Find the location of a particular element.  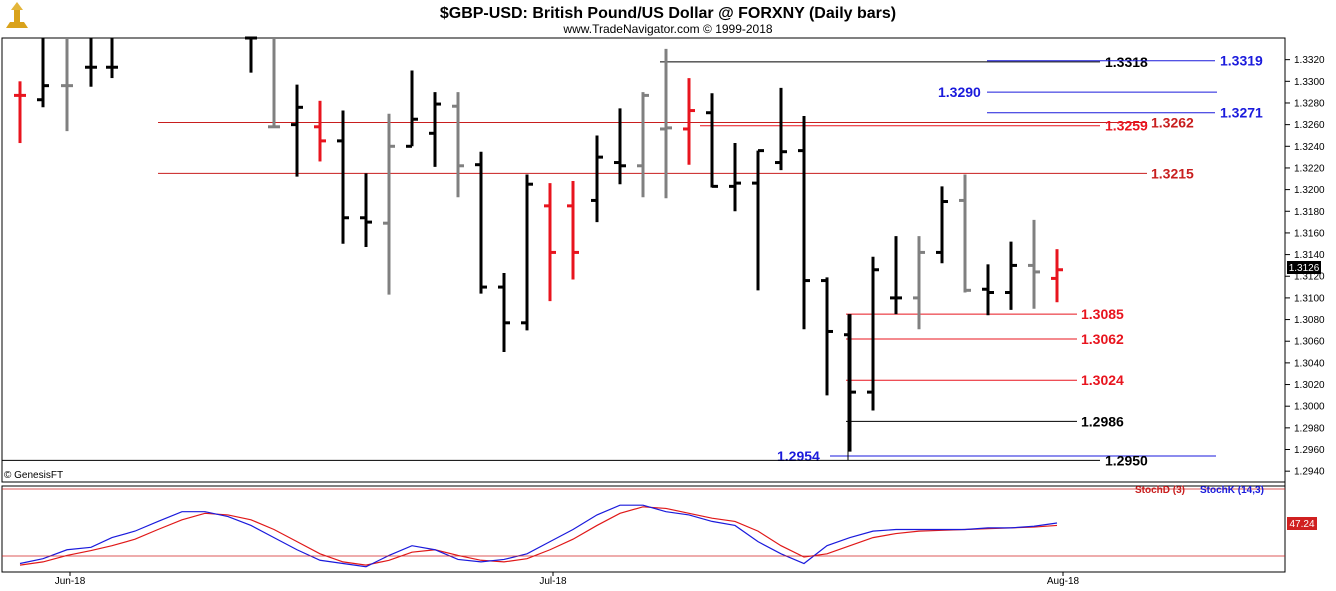

last-price-label: 1.3126 is located at coordinates (1304, 268).